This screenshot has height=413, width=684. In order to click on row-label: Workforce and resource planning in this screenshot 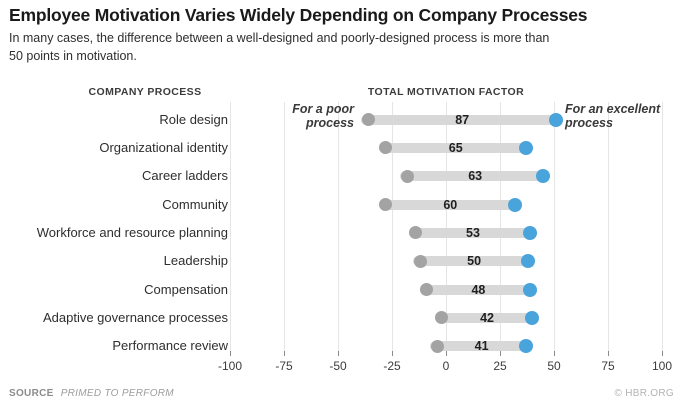, I will do `click(132, 232)`.